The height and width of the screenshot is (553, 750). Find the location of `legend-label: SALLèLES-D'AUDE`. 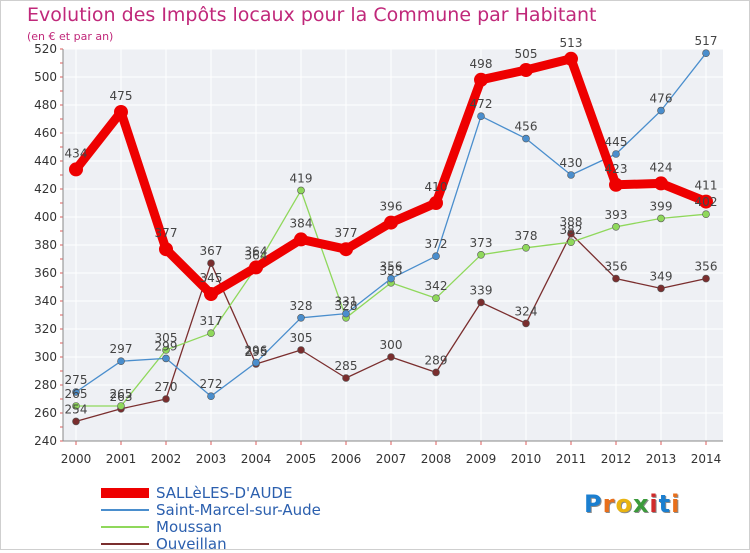

legend-label: SALLèLES-D'AUDE is located at coordinates (224, 493).